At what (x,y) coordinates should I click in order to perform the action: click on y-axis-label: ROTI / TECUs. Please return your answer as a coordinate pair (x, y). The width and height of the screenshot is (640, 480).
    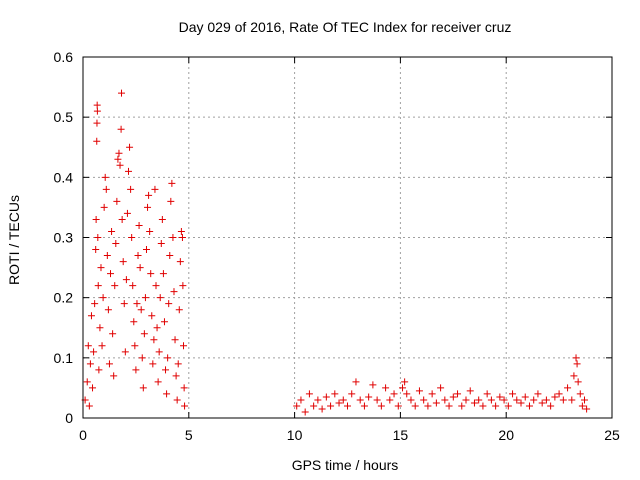
    Looking at the image, I should click on (14, 240).